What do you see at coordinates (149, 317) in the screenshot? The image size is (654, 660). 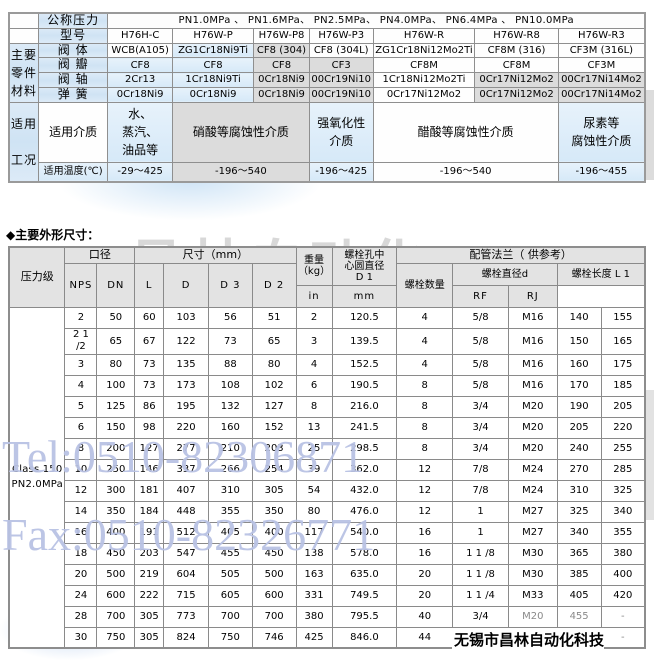 I see `cell-L: 60` at bounding box center [149, 317].